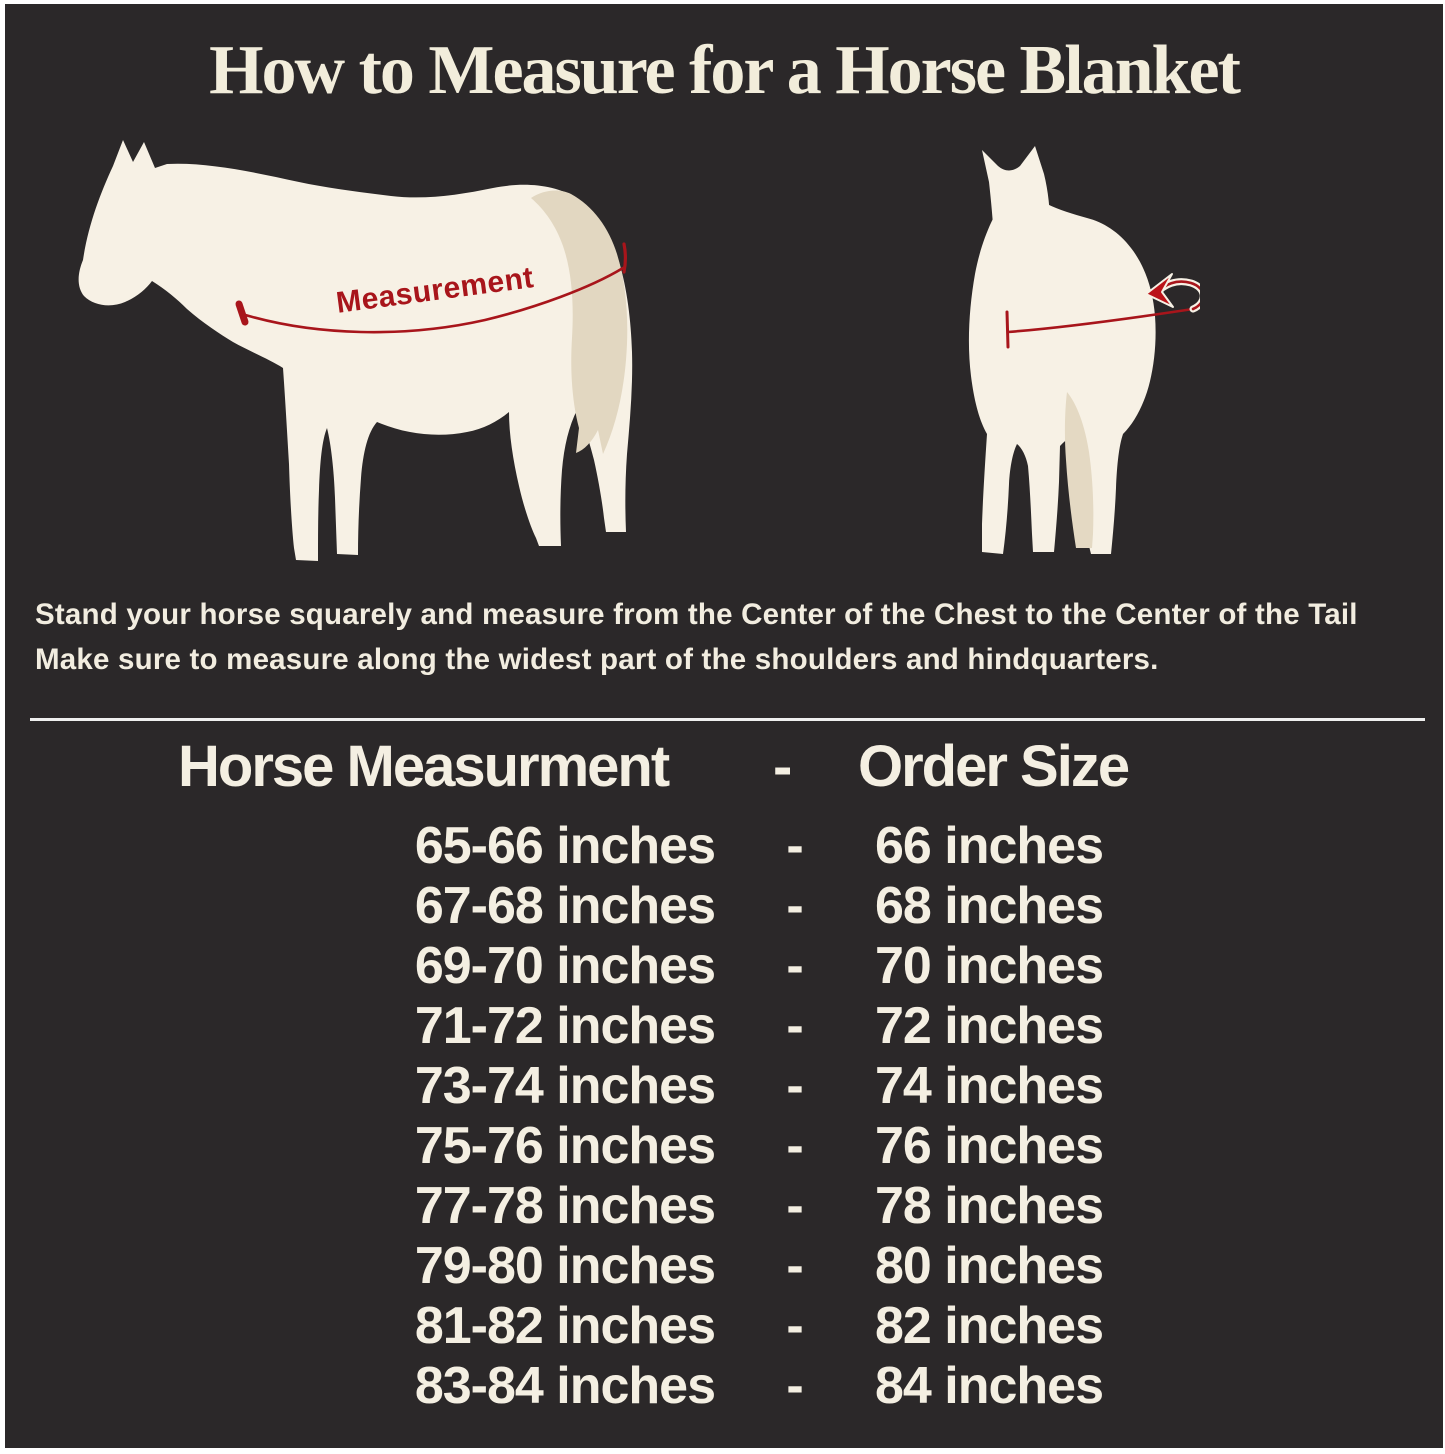 The height and width of the screenshot is (1454, 1445). Describe the element at coordinates (724, 1026) in the screenshot. I see `table-row: 71-72 inches - 72 inches` at that location.